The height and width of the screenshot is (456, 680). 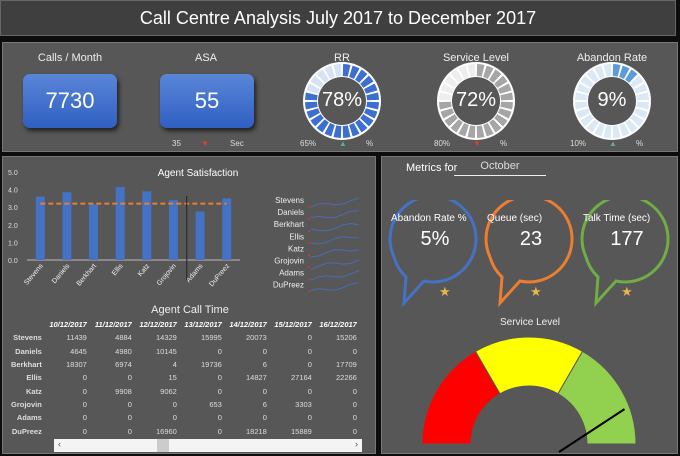 What do you see at coordinates (335, 253) in the screenshot?
I see `sparkline-katz` at bounding box center [335, 253].